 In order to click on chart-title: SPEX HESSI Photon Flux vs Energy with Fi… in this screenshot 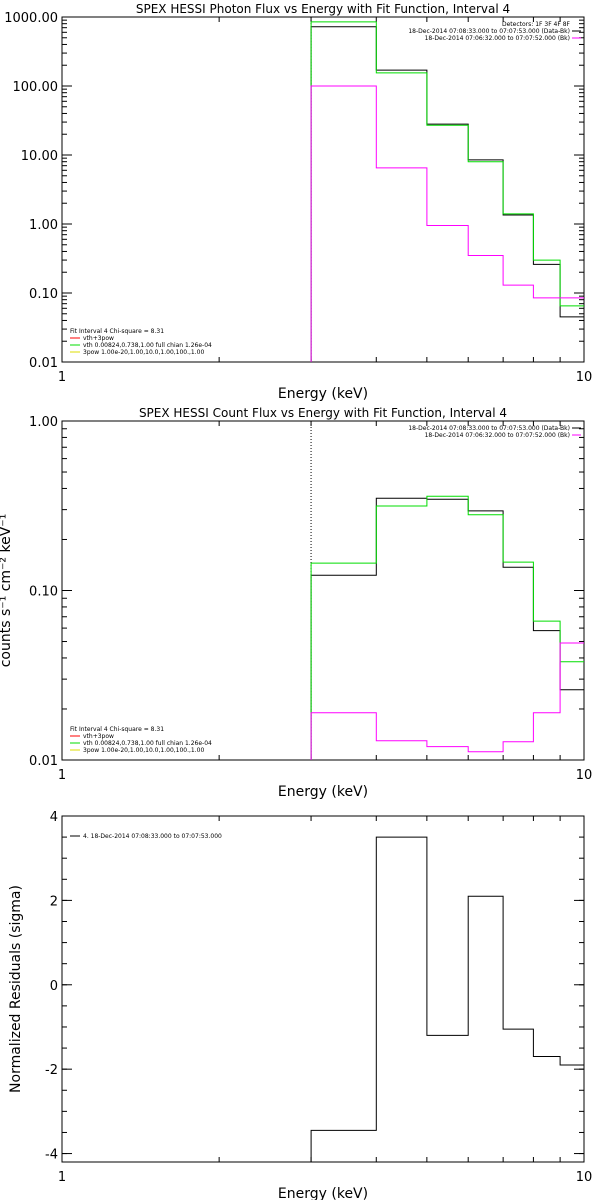, I will do `click(323, 9)`.